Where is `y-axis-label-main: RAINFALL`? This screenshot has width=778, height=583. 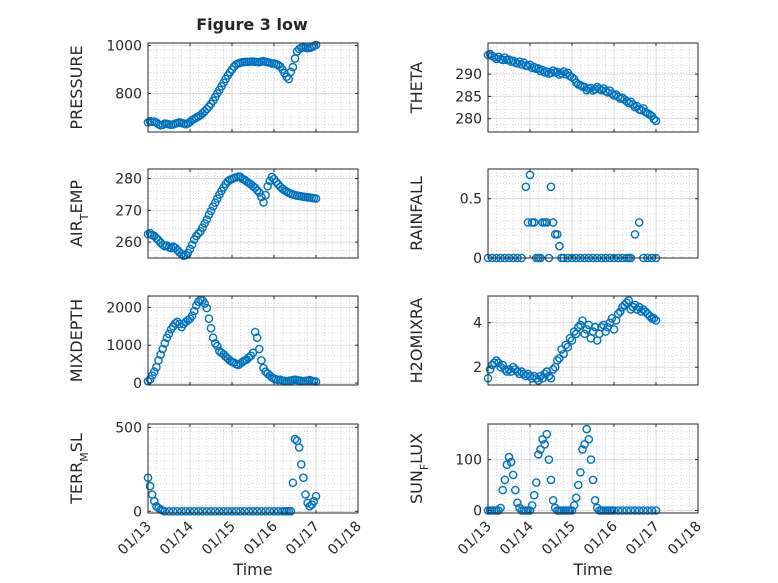
y-axis-label-main: RAINFALL is located at coordinates (416, 213).